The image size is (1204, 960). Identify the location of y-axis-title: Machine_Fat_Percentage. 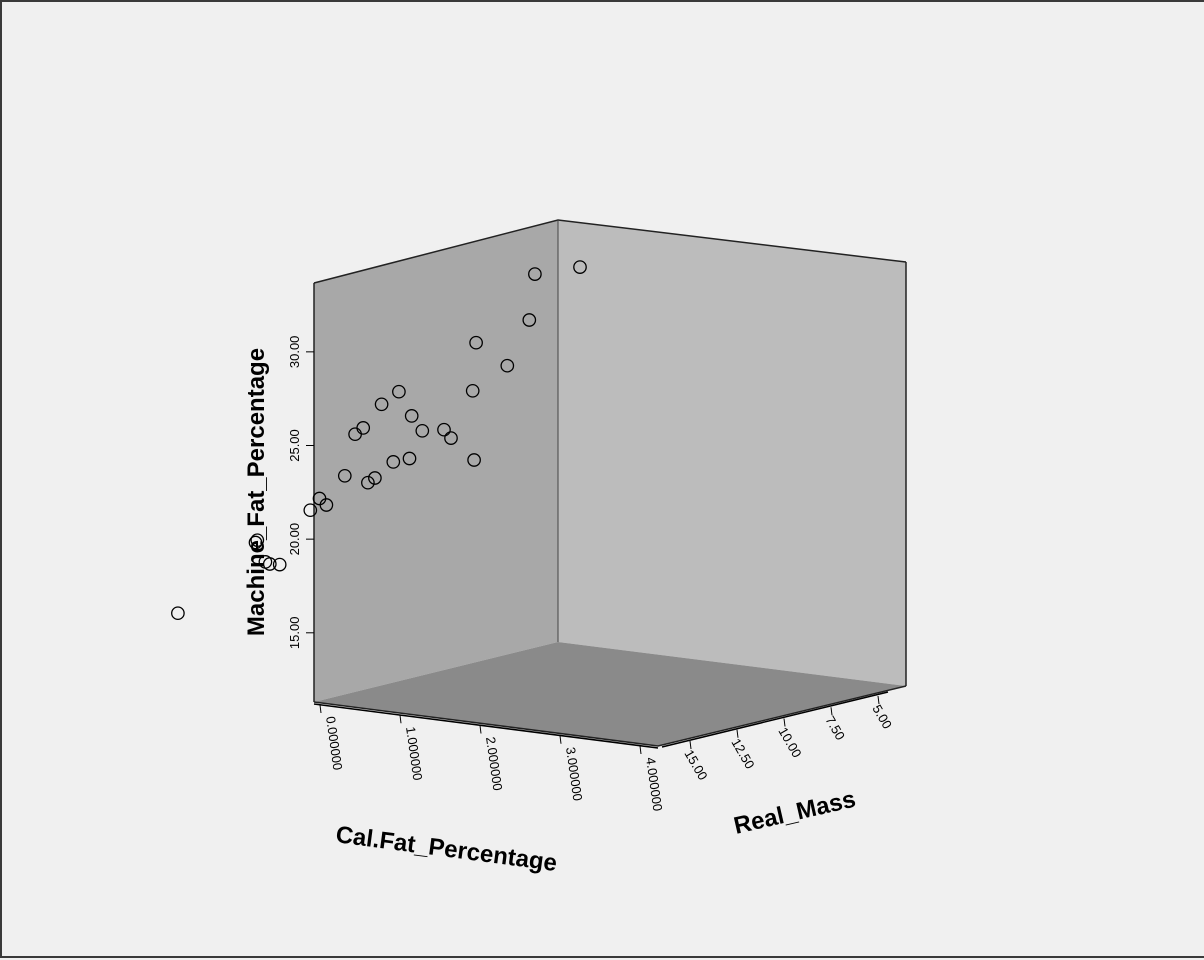
(256, 492).